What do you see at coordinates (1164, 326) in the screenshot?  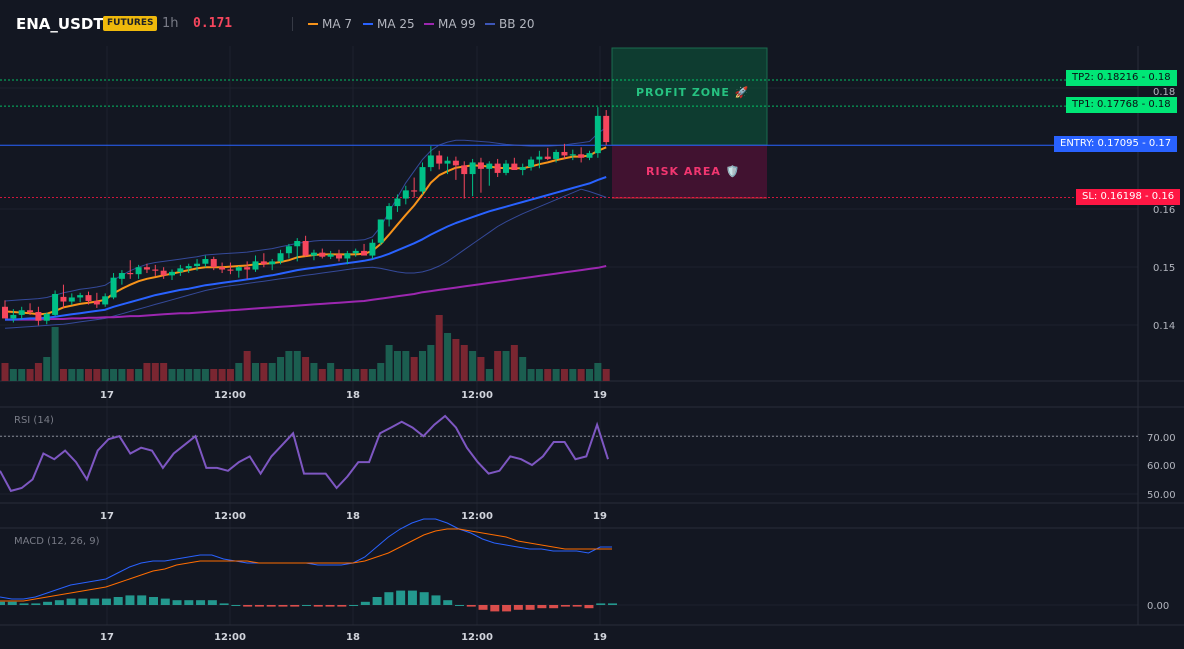 I see `price-tick: 0.14` at bounding box center [1164, 326].